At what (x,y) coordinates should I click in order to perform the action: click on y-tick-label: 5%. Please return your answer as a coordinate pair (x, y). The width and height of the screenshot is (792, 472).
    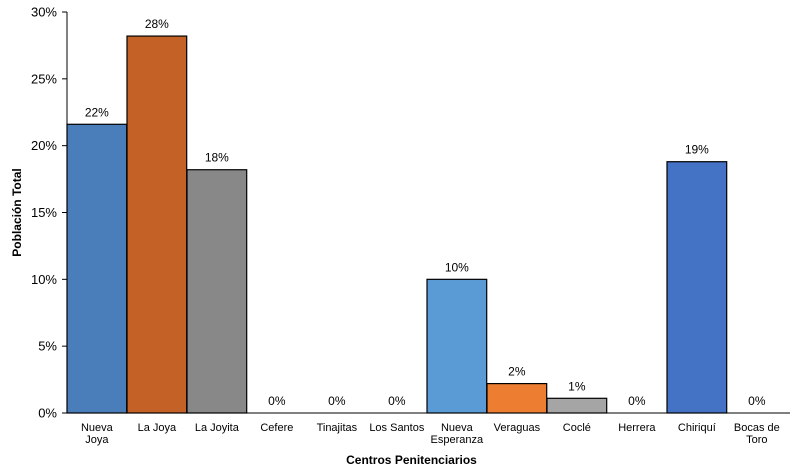
    Looking at the image, I should click on (47, 346).